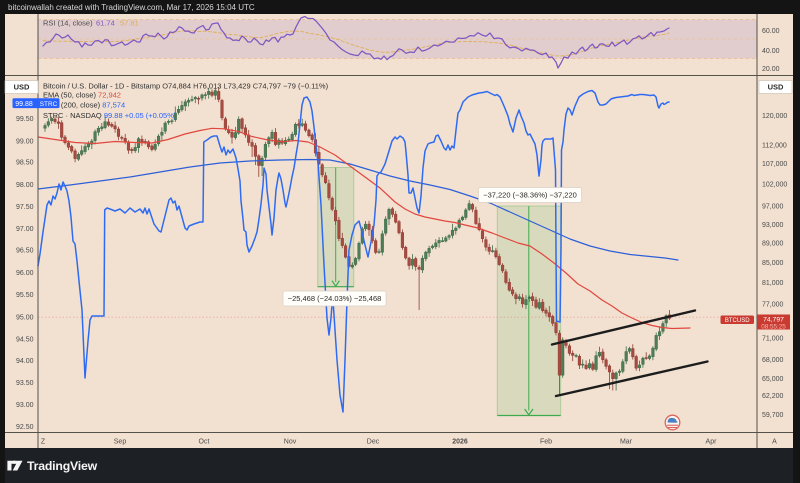 This screenshot has height=483, width=800. I want to click on svg-text: STRC, so click(49, 104).